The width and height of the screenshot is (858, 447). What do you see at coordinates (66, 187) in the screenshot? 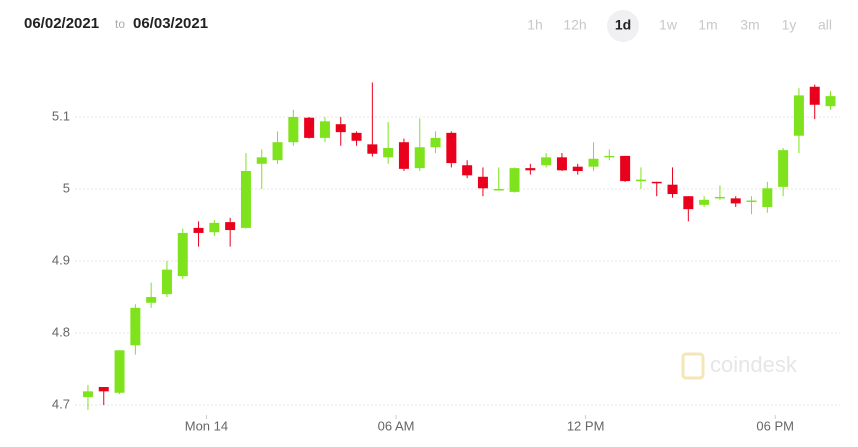
I see `y-tick-label: 5` at bounding box center [66, 187].